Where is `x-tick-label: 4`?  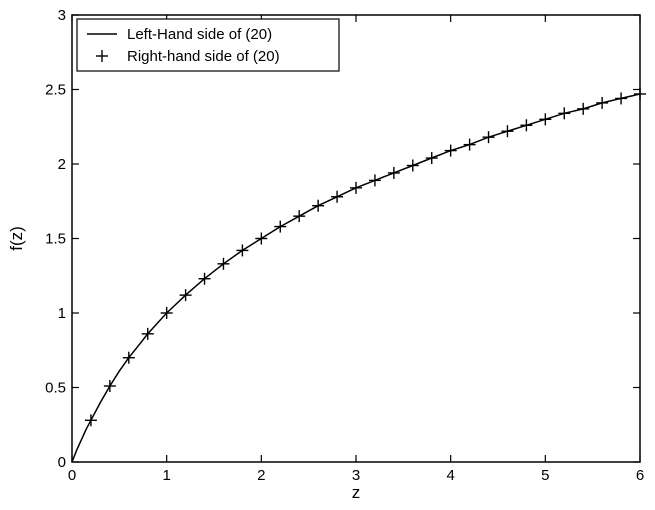
x-tick-label: 4 is located at coordinates (450, 475).